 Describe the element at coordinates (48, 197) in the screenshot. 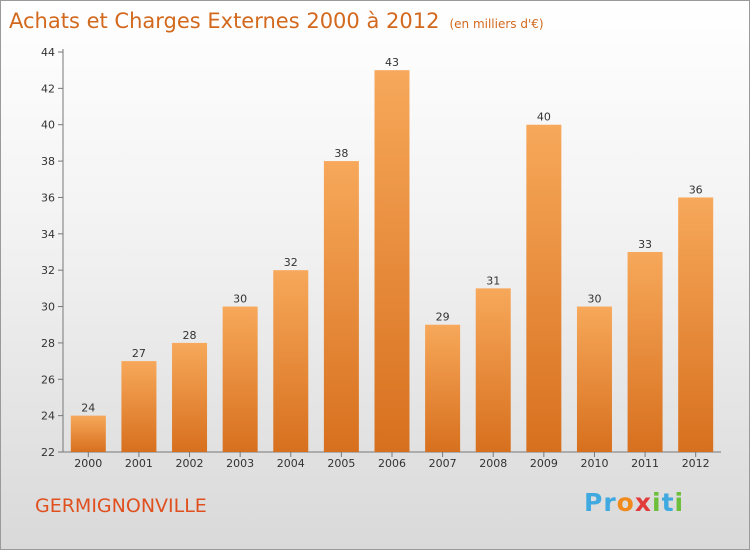

I see `y-tick-label: 36` at that location.